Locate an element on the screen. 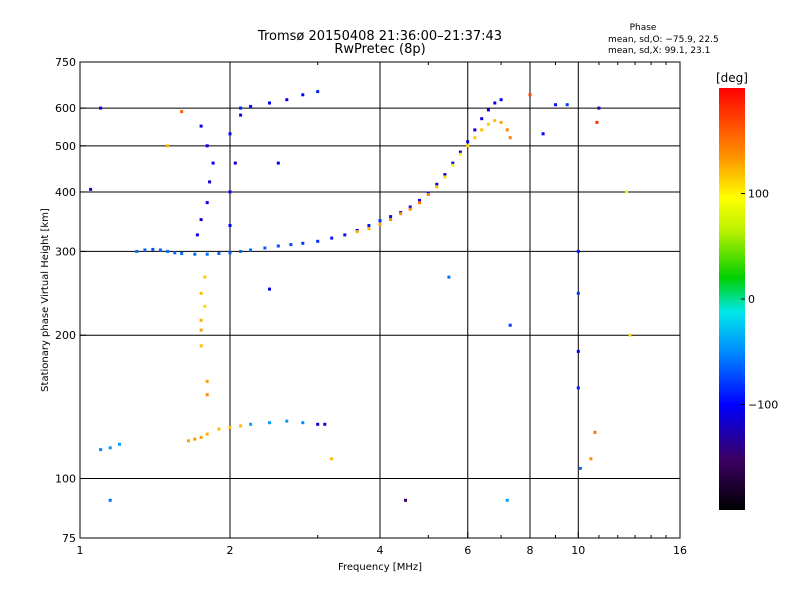  colorbar-tick-label: 100 is located at coordinates (758, 194).